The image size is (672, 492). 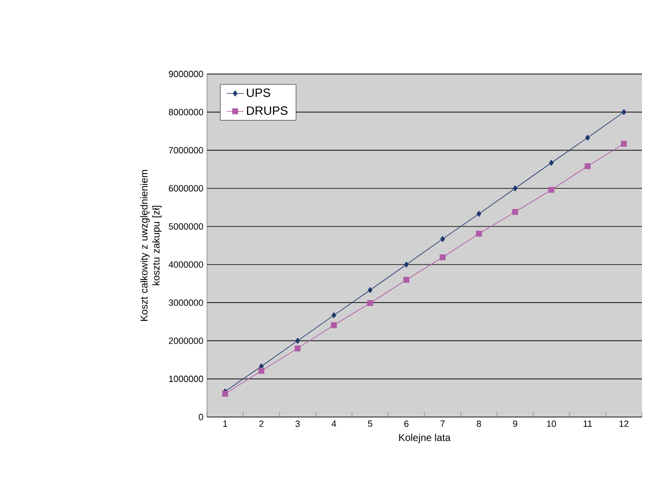 I want to click on y-tick-label: 3000000, so click(x=186, y=302).